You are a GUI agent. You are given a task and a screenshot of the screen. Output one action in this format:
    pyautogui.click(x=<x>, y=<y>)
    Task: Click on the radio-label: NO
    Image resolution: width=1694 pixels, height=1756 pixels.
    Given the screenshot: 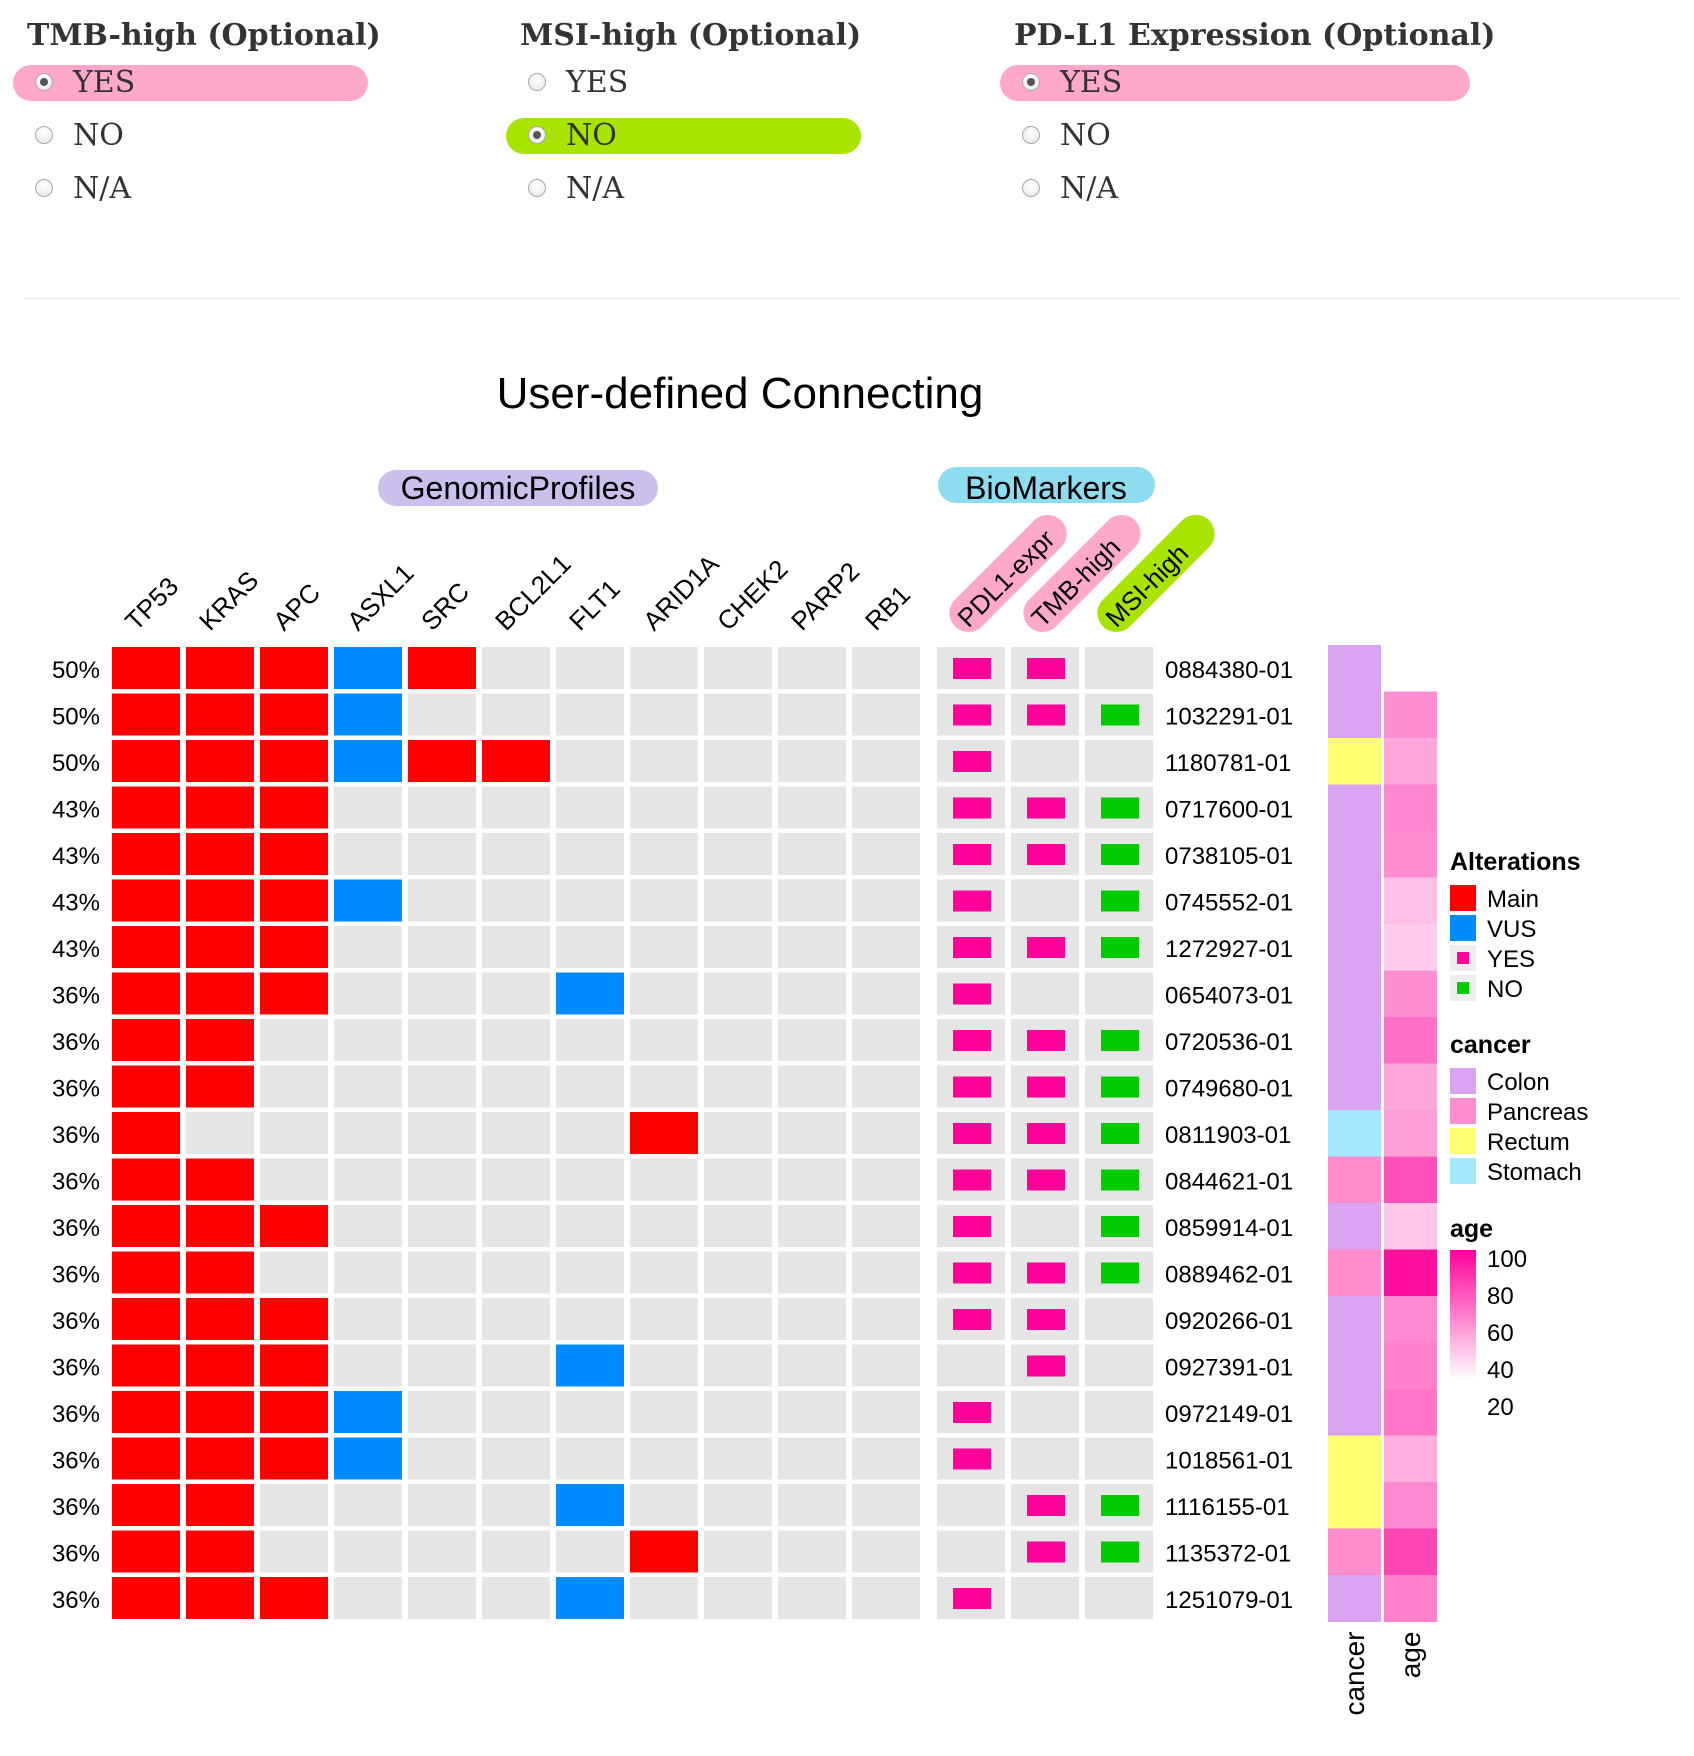 What is the action you would take?
    pyautogui.click(x=591, y=135)
    